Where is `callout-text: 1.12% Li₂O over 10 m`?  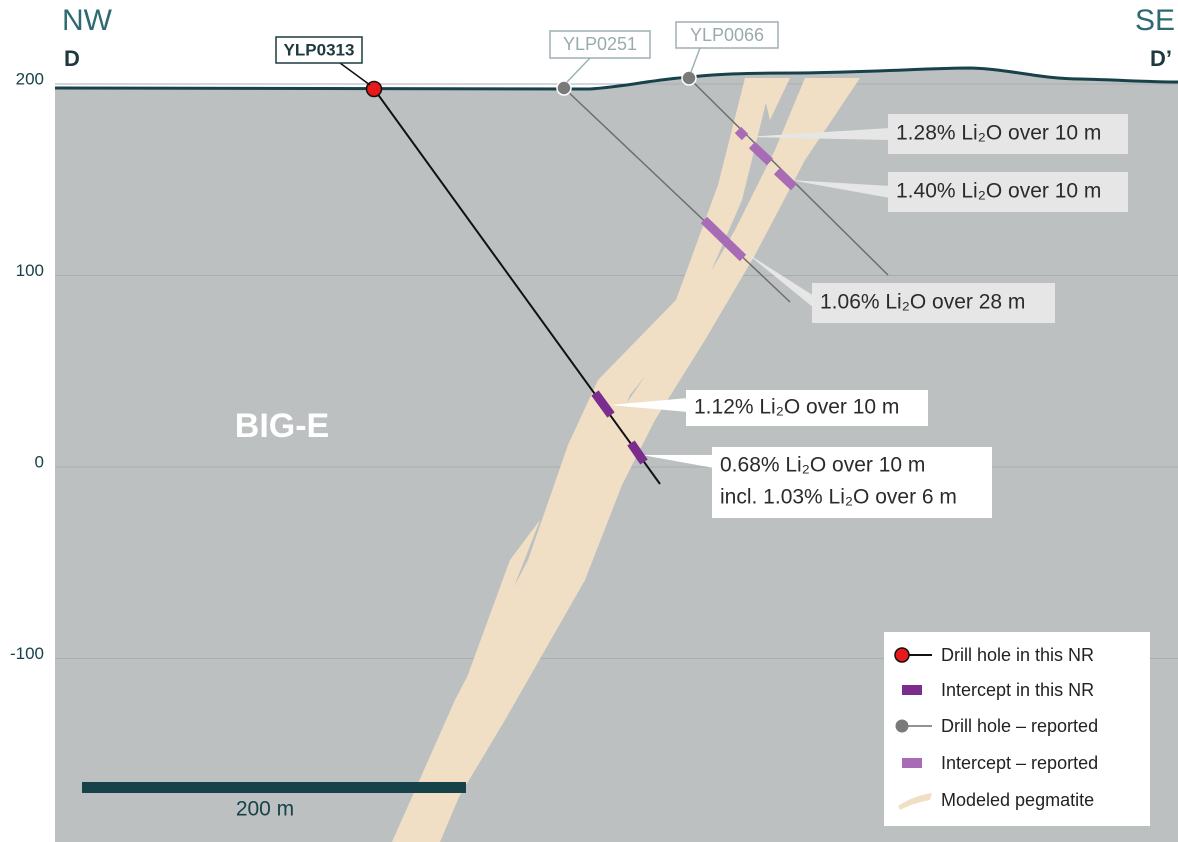 callout-text: 1.12% Li₂O over 10 m is located at coordinates (796, 407).